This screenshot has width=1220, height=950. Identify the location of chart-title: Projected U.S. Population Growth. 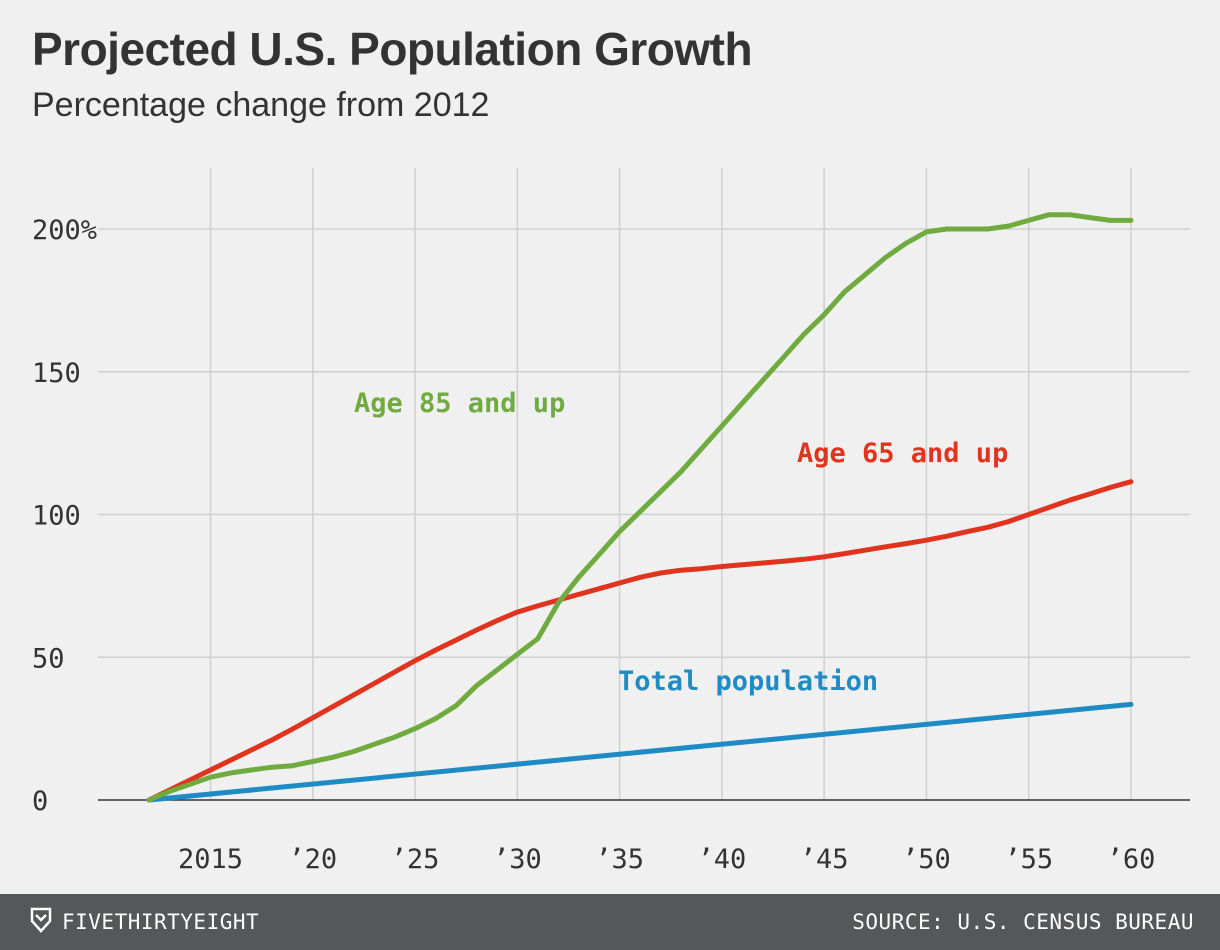
(392, 49).